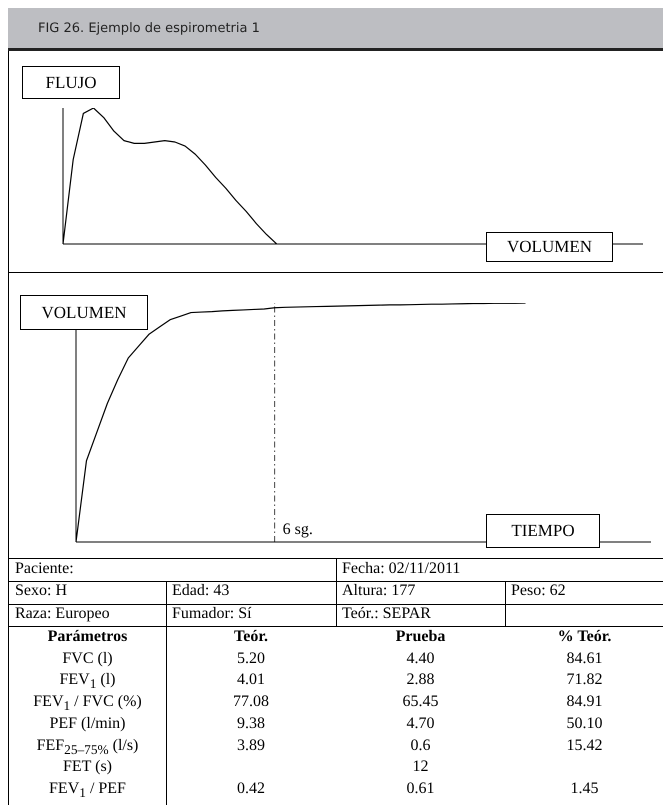  What do you see at coordinates (335, 29) in the screenshot?
I see `chart-title: FIG 26. Ejemplo de espirometria 1` at bounding box center [335, 29].